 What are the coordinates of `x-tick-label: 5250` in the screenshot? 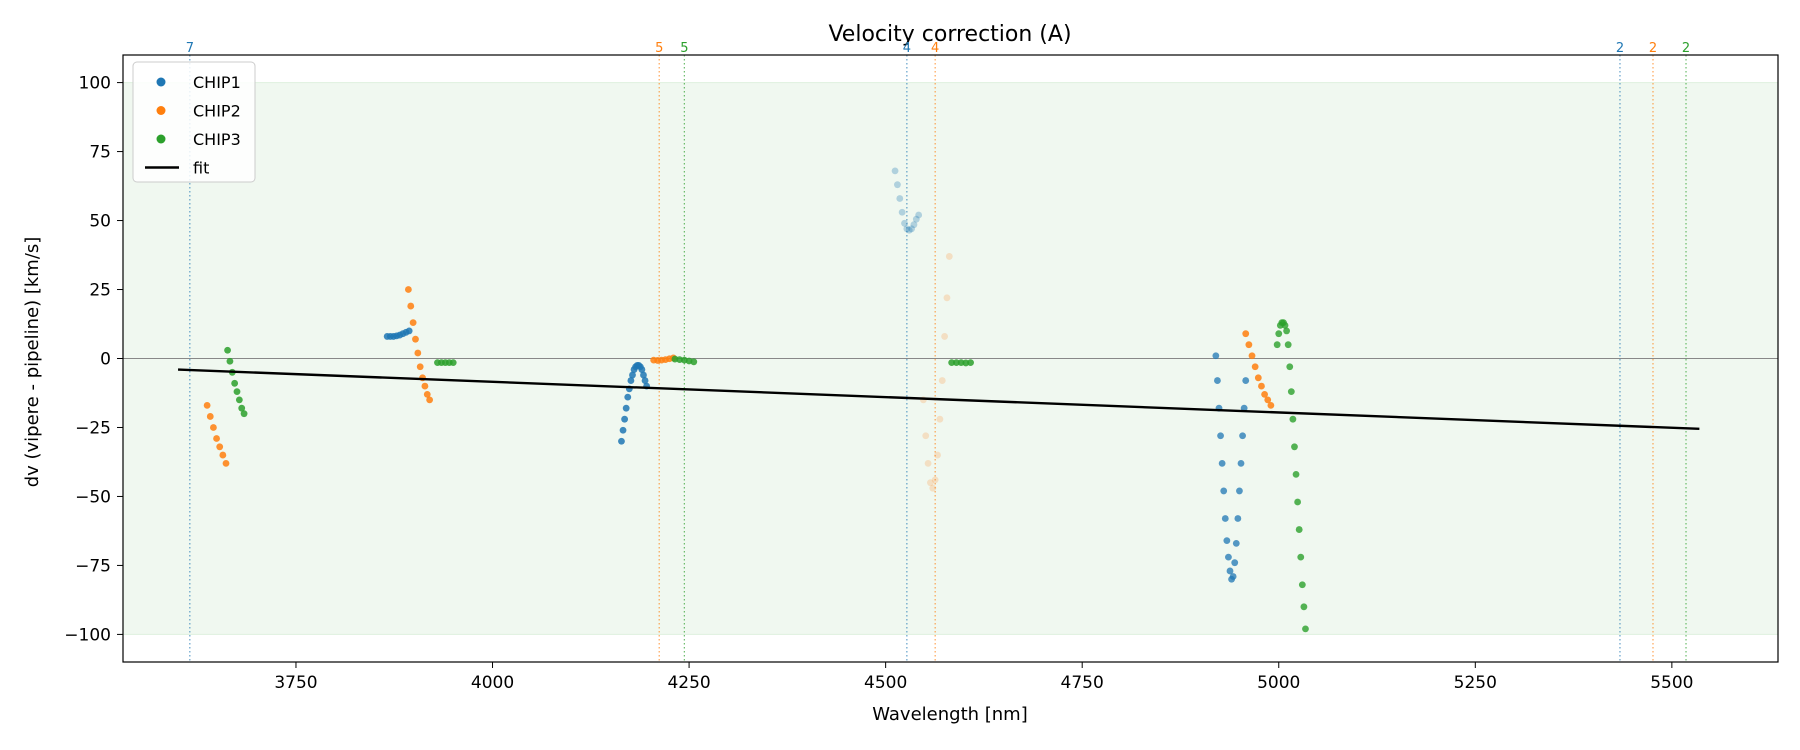 It's located at (1475, 683).